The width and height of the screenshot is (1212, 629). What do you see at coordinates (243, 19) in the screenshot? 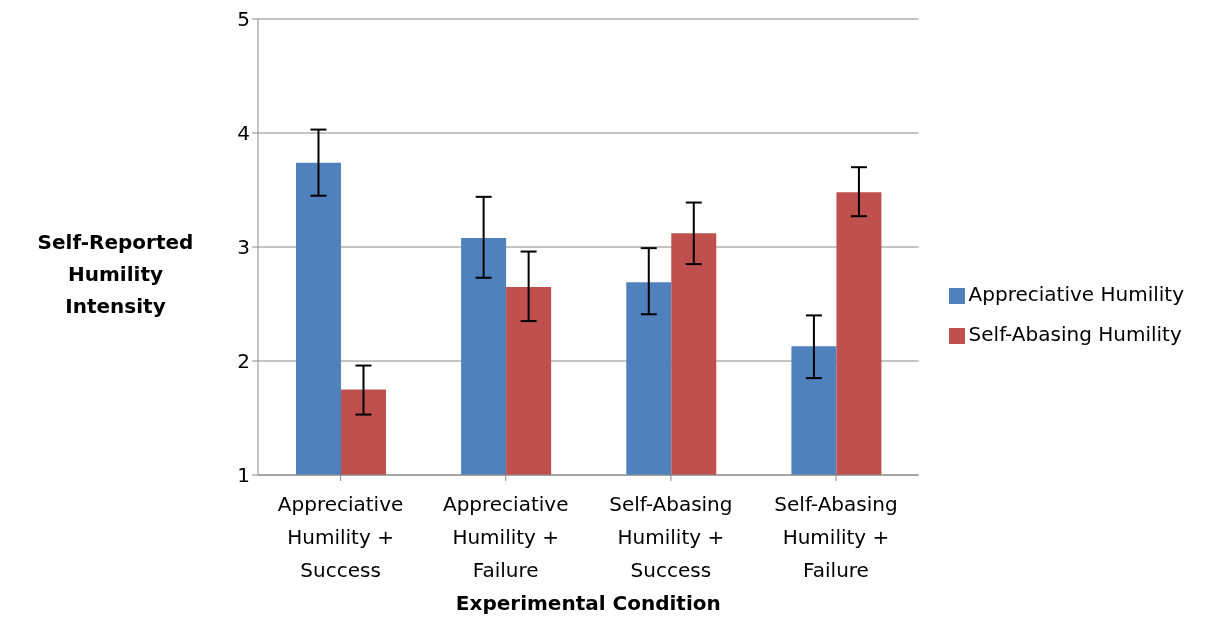
I see `y-tick-label: 5` at bounding box center [243, 19].